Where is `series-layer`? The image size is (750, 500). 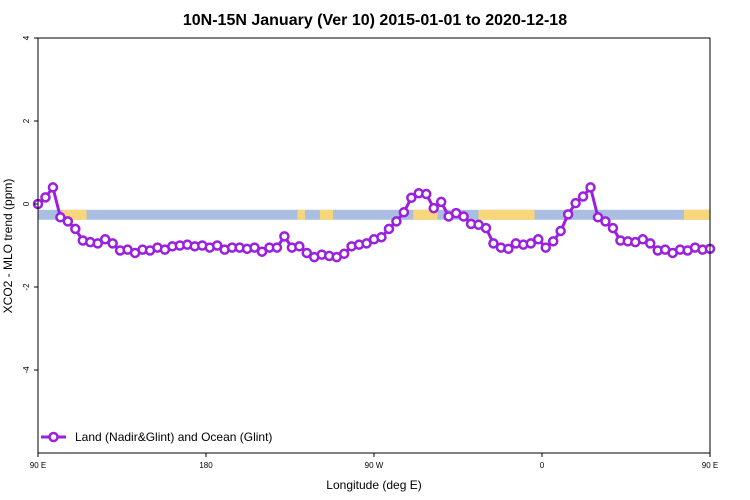
series-layer is located at coordinates (374, 222).